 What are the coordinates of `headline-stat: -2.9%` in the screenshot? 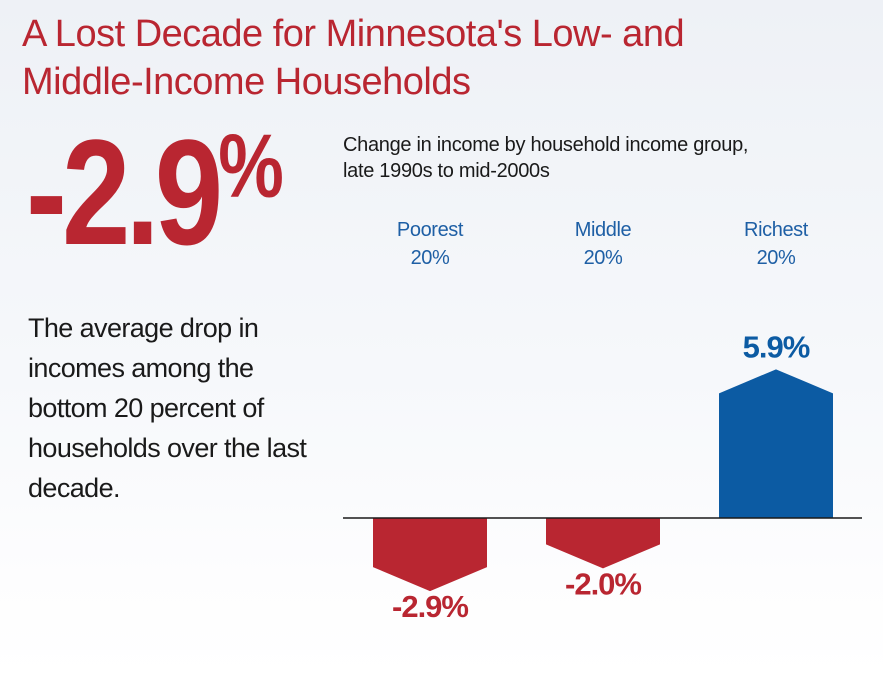 It's located at (155, 192).